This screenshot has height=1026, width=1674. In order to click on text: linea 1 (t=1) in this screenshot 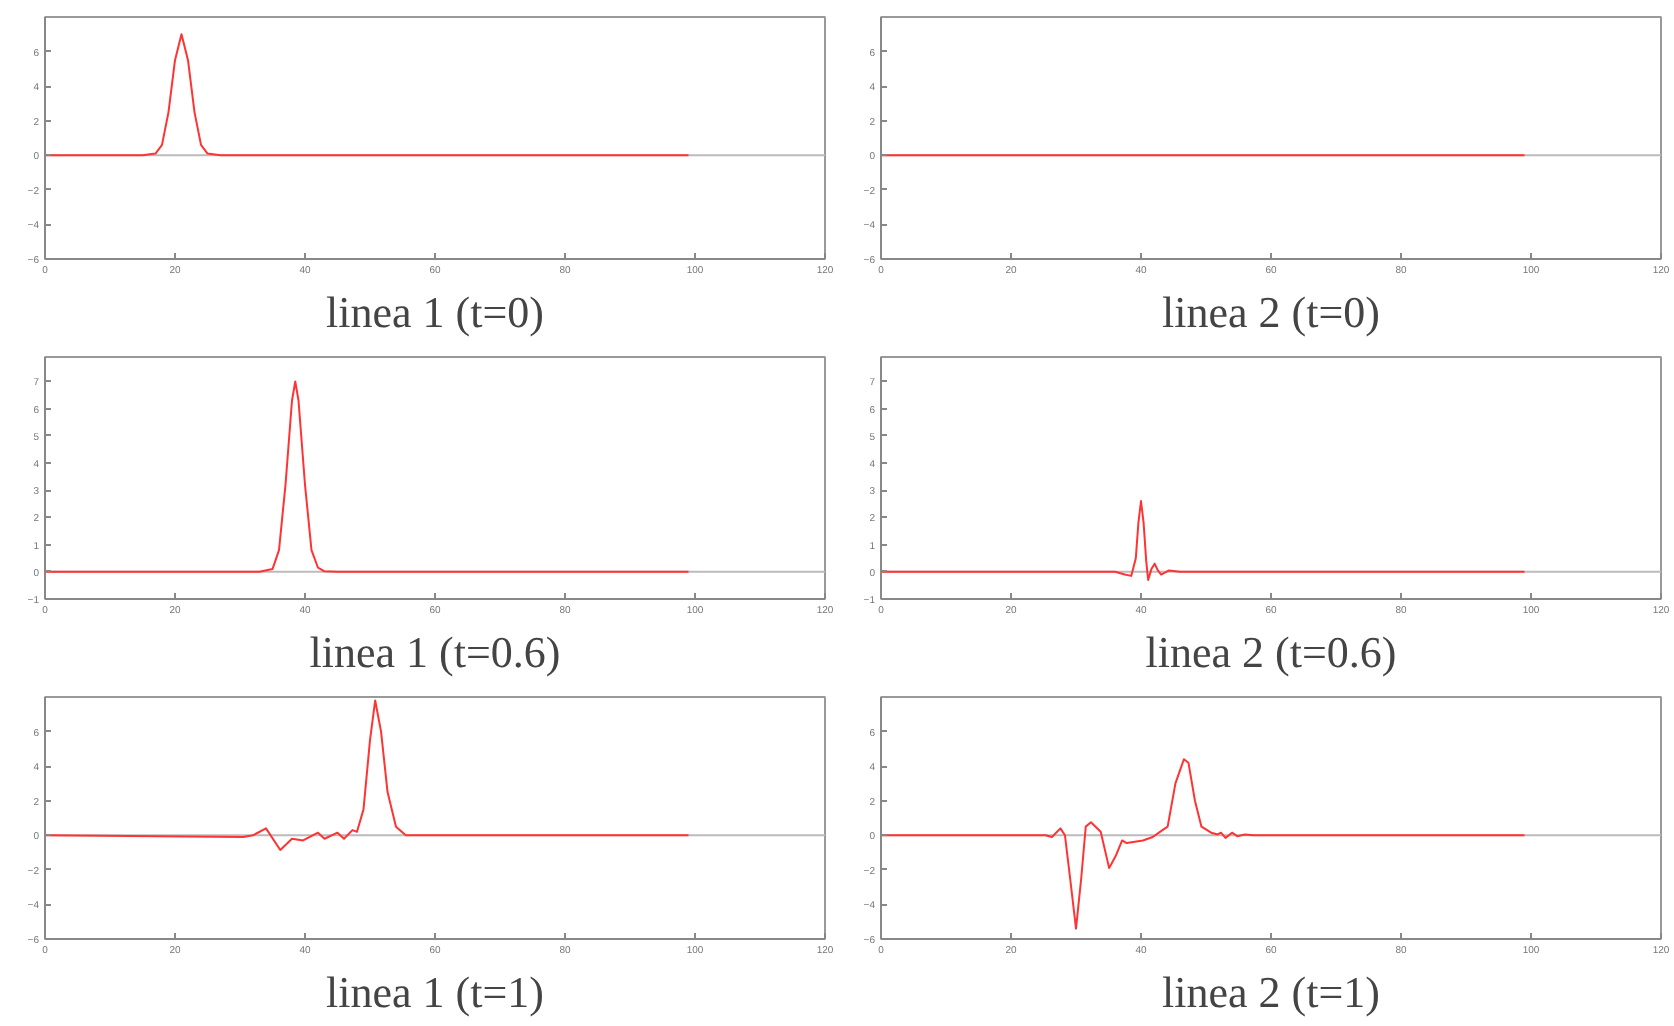, I will do `click(435, 992)`.